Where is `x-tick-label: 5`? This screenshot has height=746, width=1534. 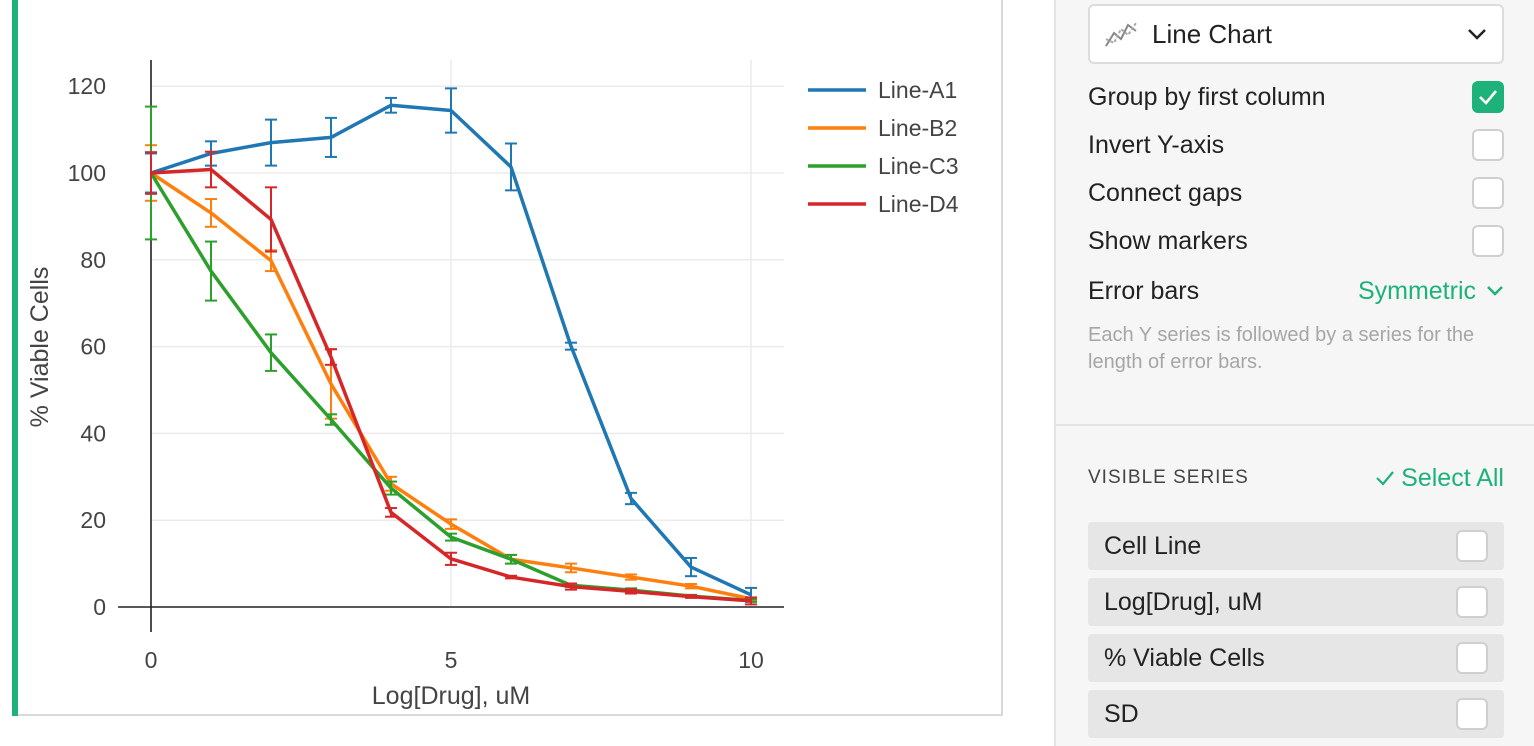 x-tick-label: 5 is located at coordinates (451, 660).